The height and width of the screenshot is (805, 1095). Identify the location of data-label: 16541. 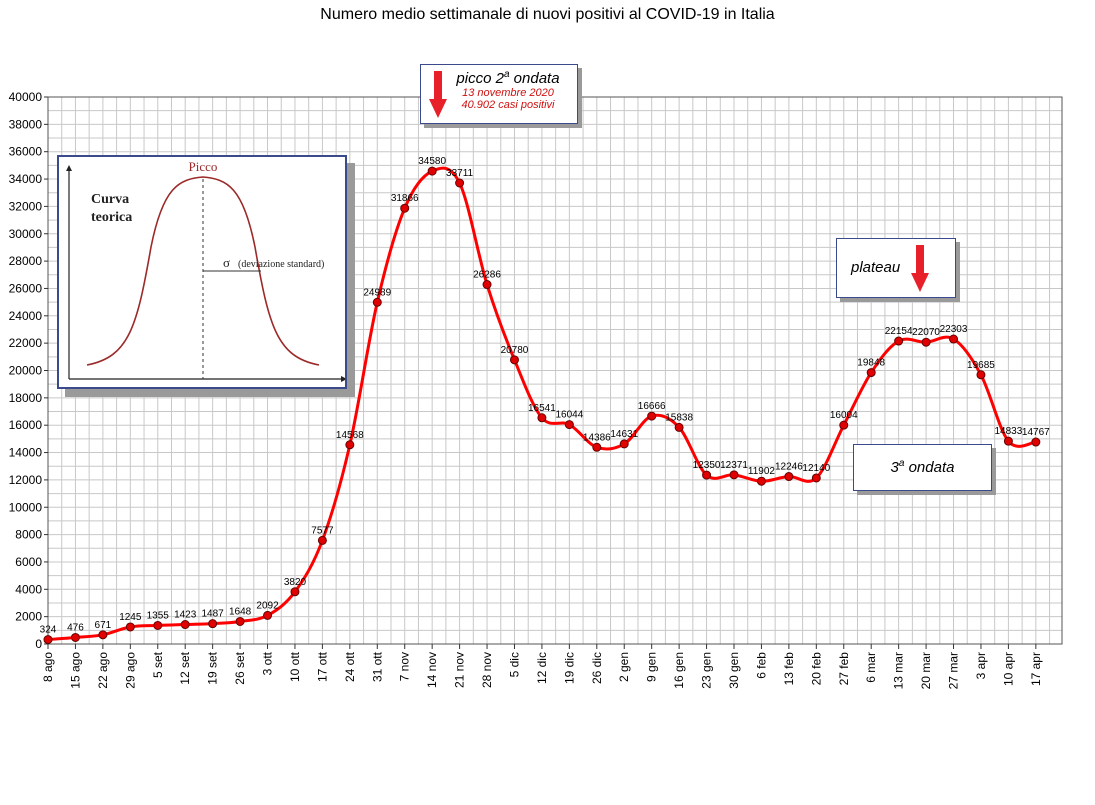
(542, 408).